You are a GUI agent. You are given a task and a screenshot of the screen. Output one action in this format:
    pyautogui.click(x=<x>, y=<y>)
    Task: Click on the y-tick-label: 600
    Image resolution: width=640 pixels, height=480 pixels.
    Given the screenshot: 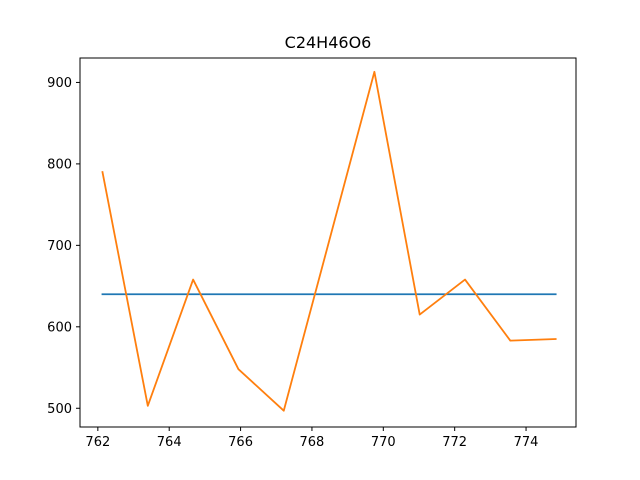 What is the action you would take?
    pyautogui.click(x=59, y=327)
    